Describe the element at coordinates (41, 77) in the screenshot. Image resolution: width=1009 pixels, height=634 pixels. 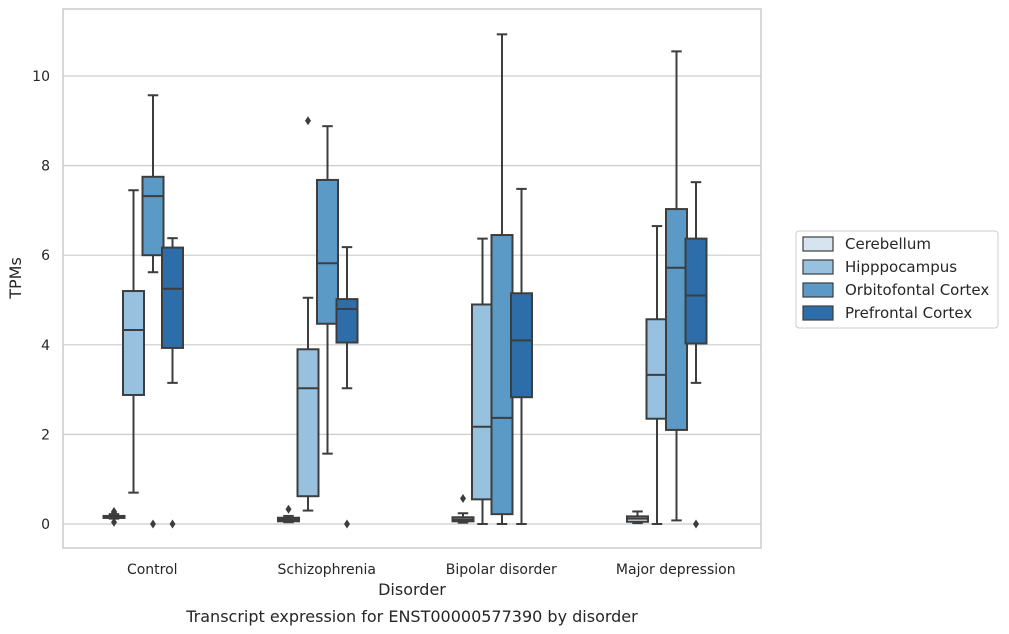
I see `y-tick-label: 10` at that location.